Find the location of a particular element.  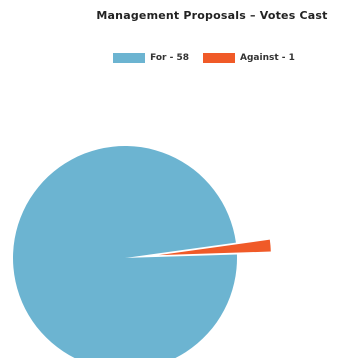

pie-slice-against is located at coordinates (214, 247).